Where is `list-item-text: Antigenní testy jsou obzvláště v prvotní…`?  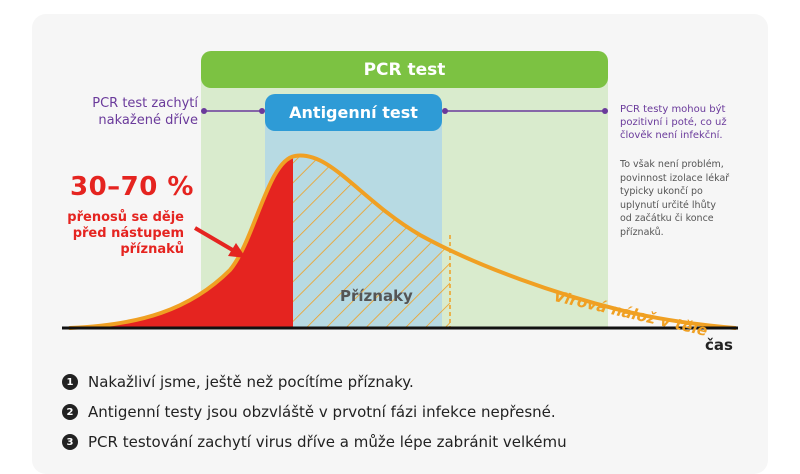 list-item-text: Antigenní testy jsou obzvláště v prvotní… is located at coordinates (322, 412).